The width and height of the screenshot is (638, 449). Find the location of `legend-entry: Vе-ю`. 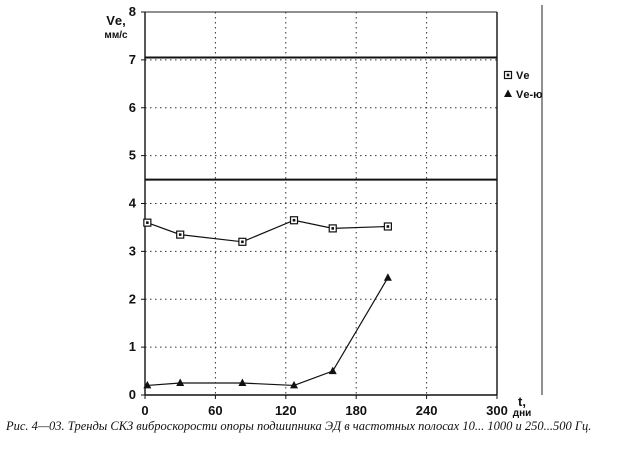

legend-entry: Vе-ю is located at coordinates (523, 95).